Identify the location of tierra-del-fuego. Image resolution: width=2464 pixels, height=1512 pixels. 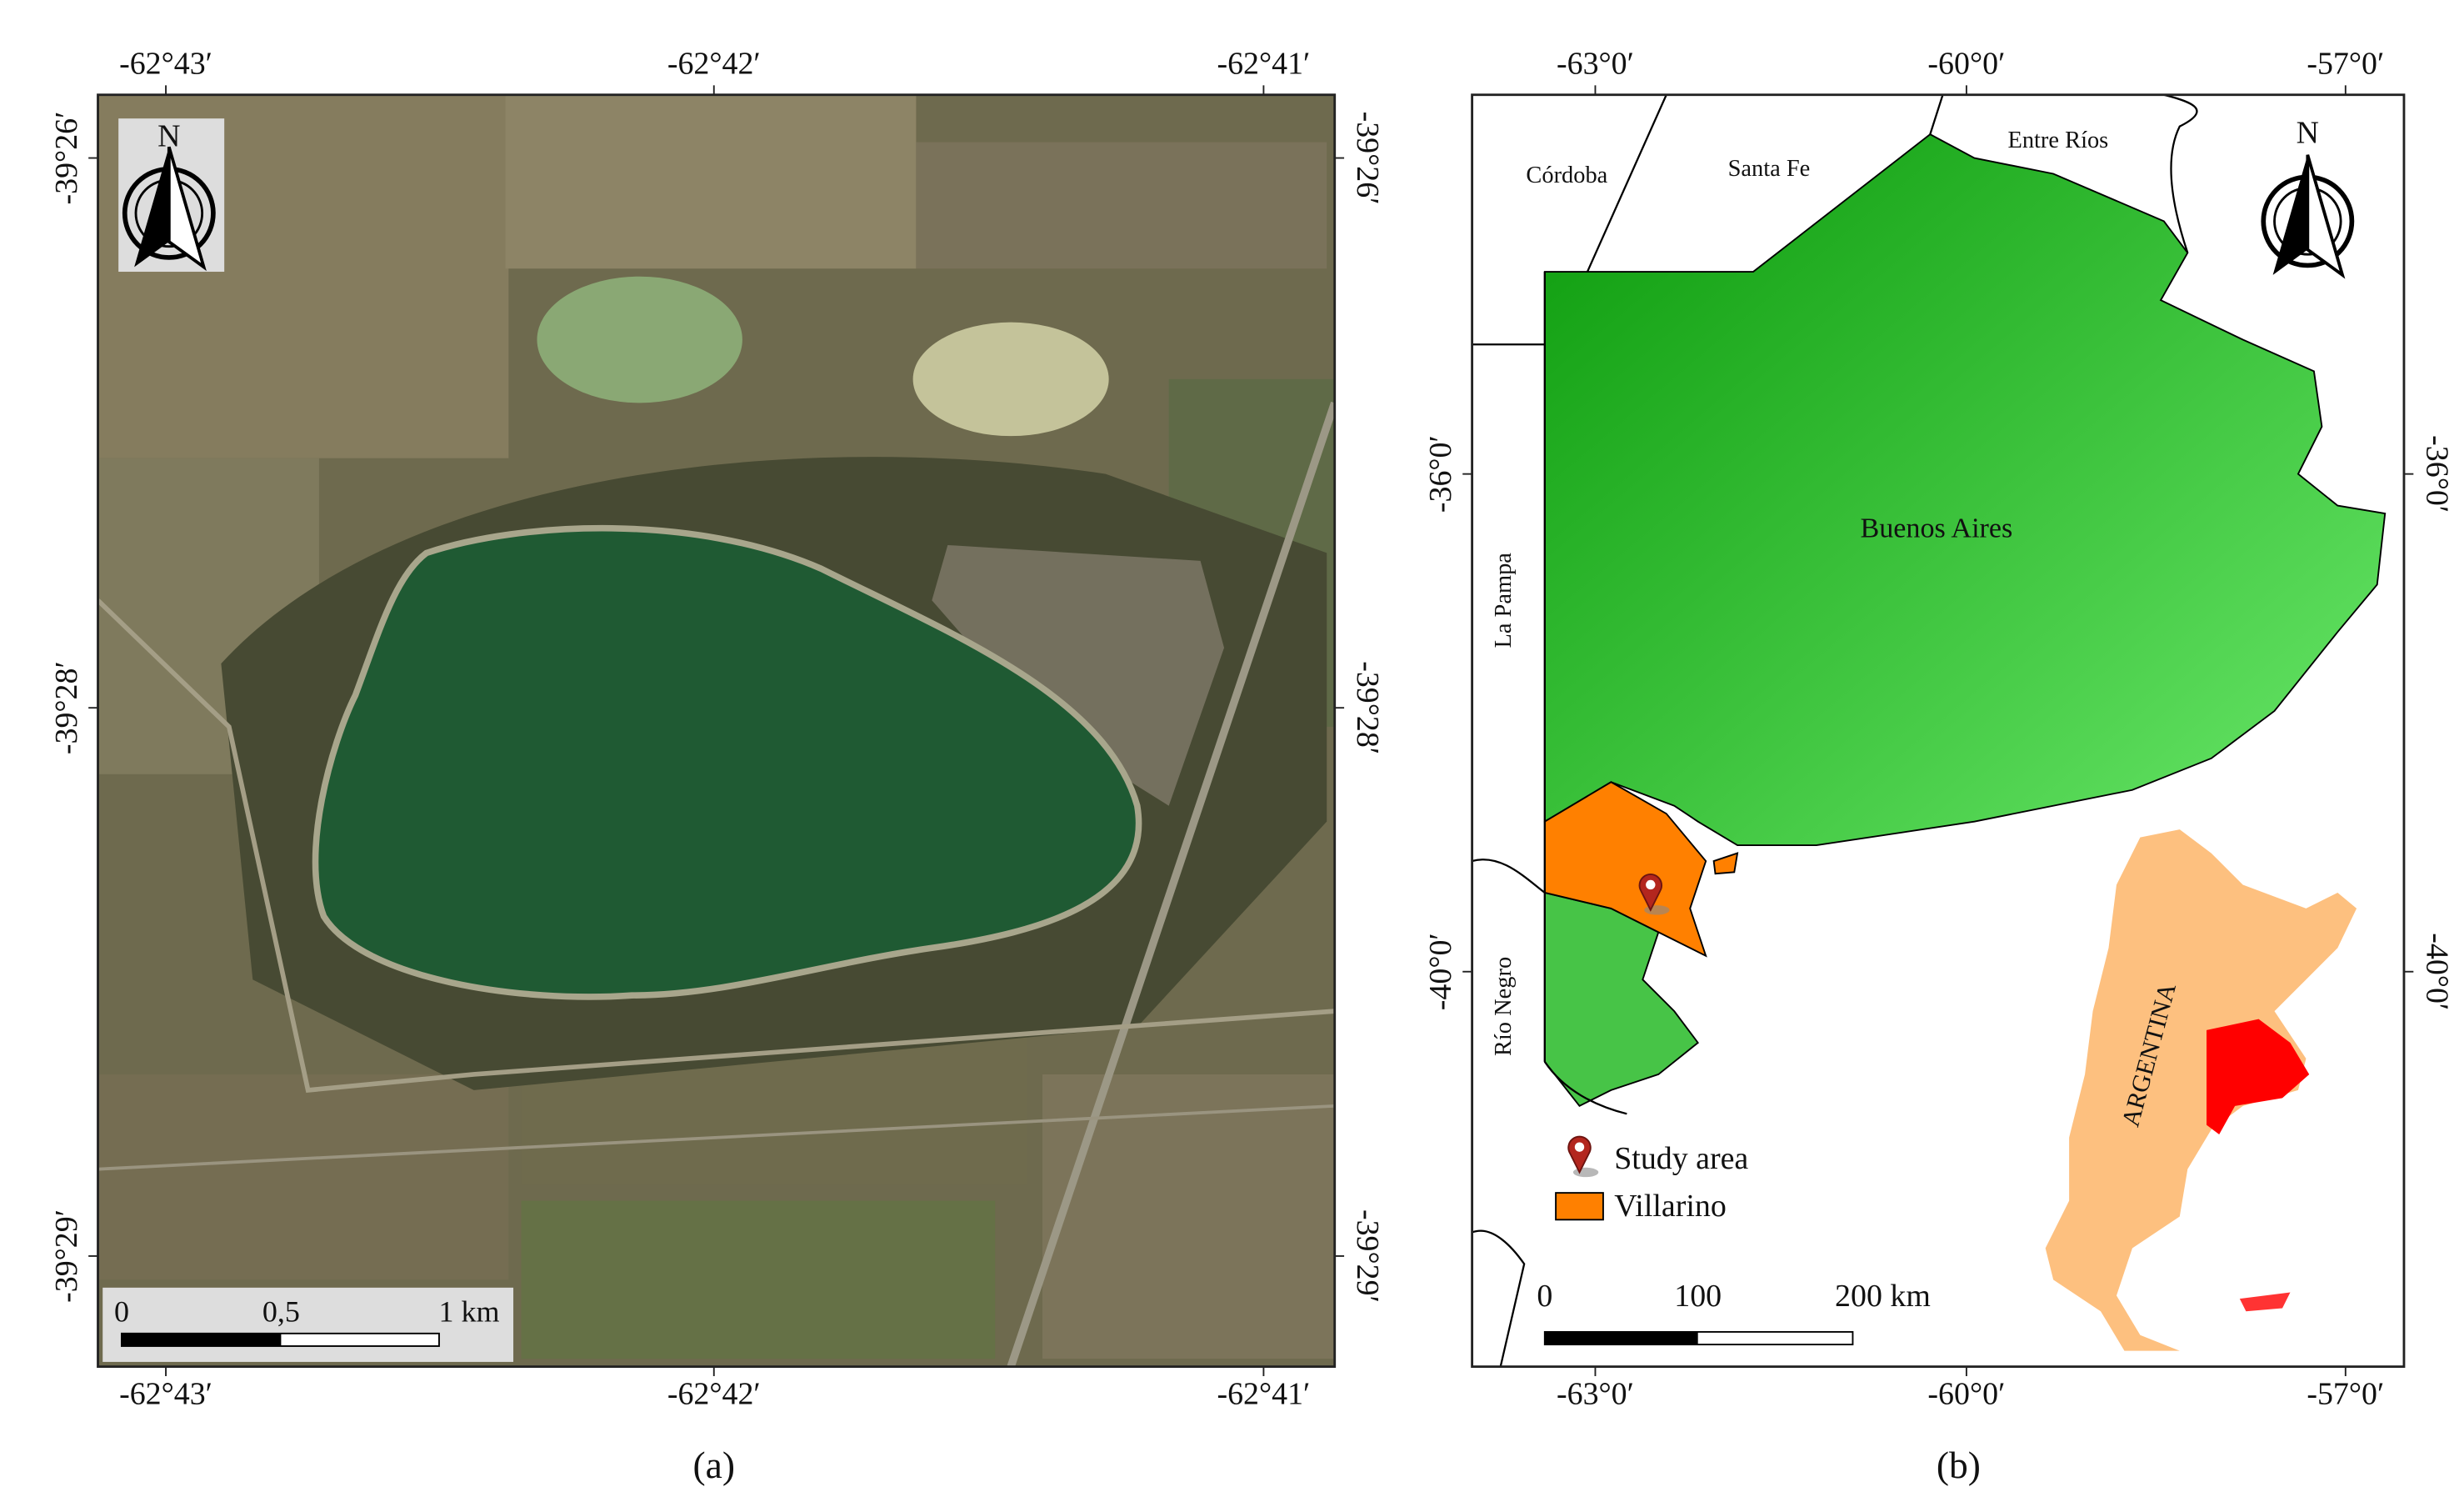
(2265, 1302).